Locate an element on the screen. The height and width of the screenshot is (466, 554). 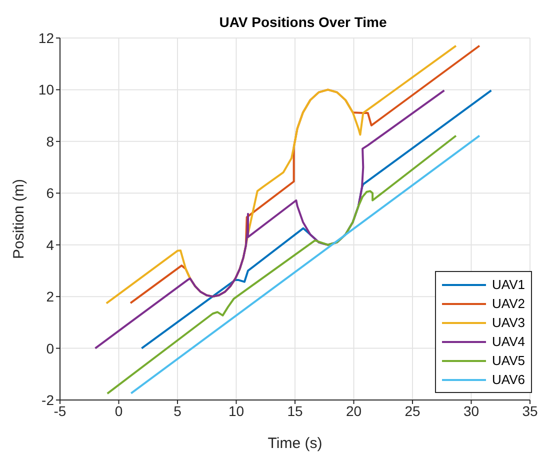
x-tick-label: 10 is located at coordinates (236, 410).